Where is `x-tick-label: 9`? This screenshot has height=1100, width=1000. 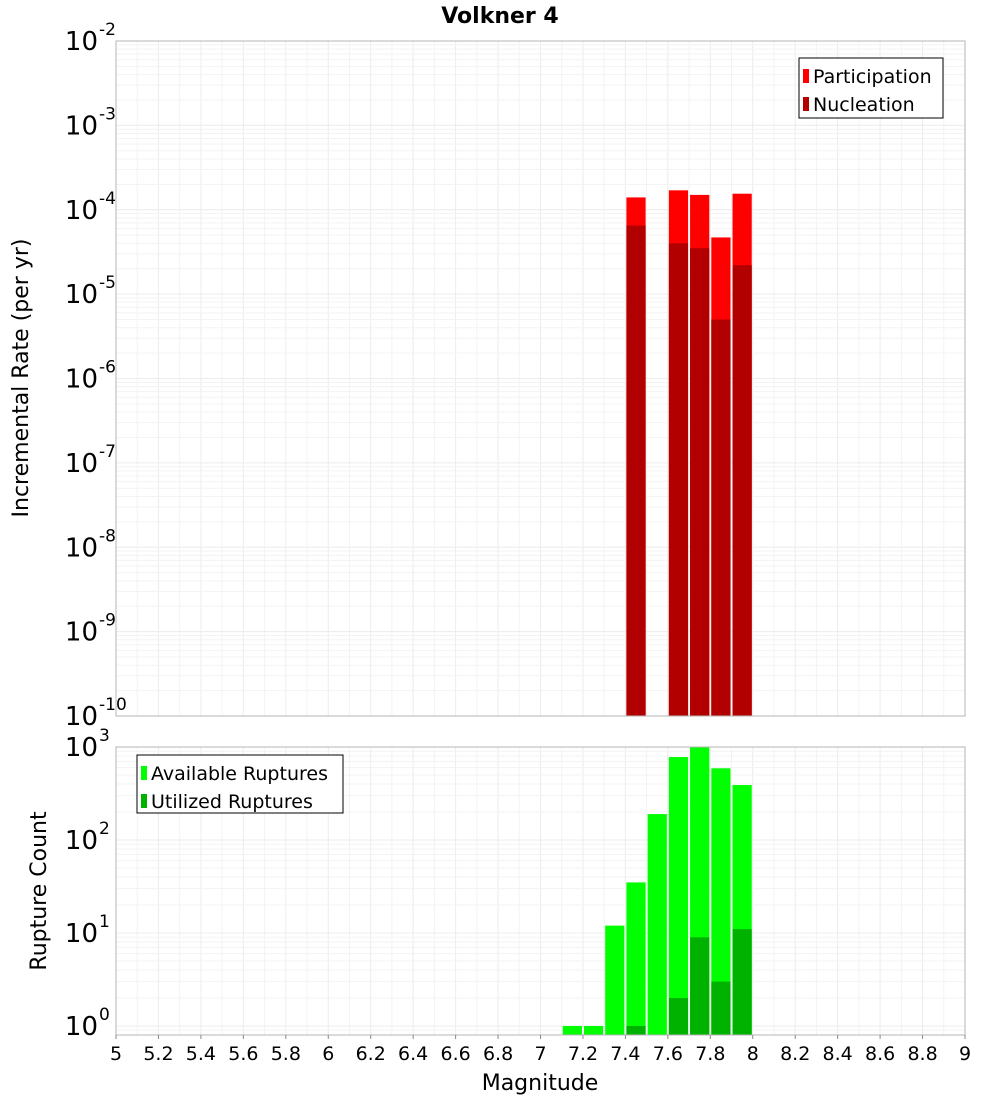 x-tick-label: 9 is located at coordinates (965, 1054).